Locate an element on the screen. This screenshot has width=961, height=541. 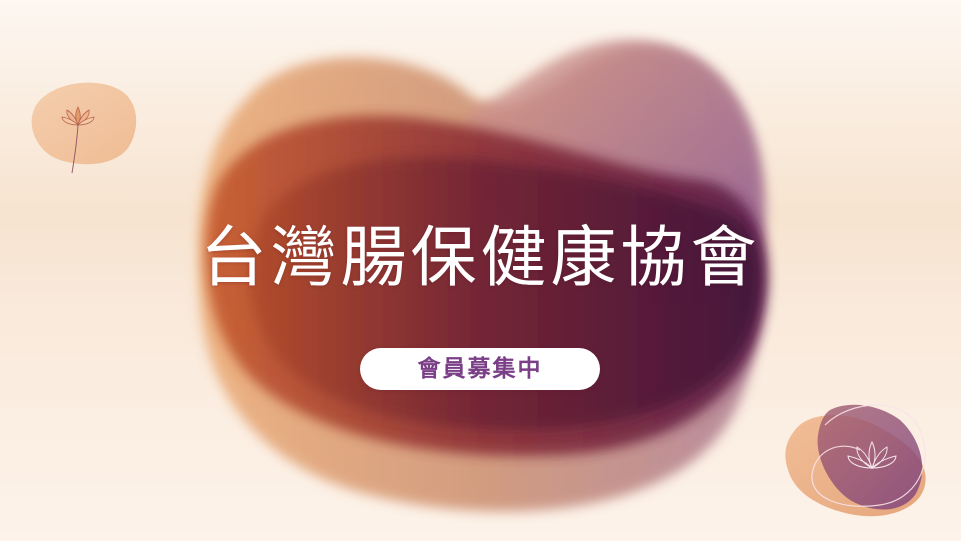
lotus-flower-icon is located at coordinates (78, 140).